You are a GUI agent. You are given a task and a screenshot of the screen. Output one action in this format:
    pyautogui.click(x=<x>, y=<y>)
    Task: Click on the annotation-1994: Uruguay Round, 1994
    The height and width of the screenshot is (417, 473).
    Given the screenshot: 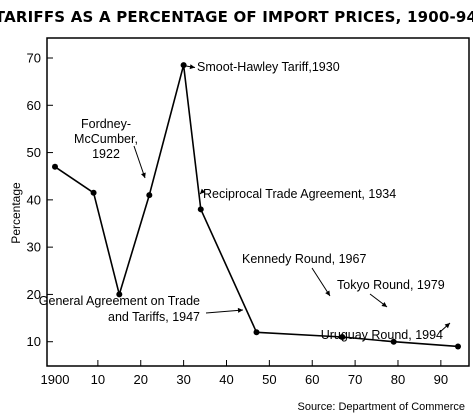 What is the action you would take?
    pyautogui.click(x=382, y=335)
    